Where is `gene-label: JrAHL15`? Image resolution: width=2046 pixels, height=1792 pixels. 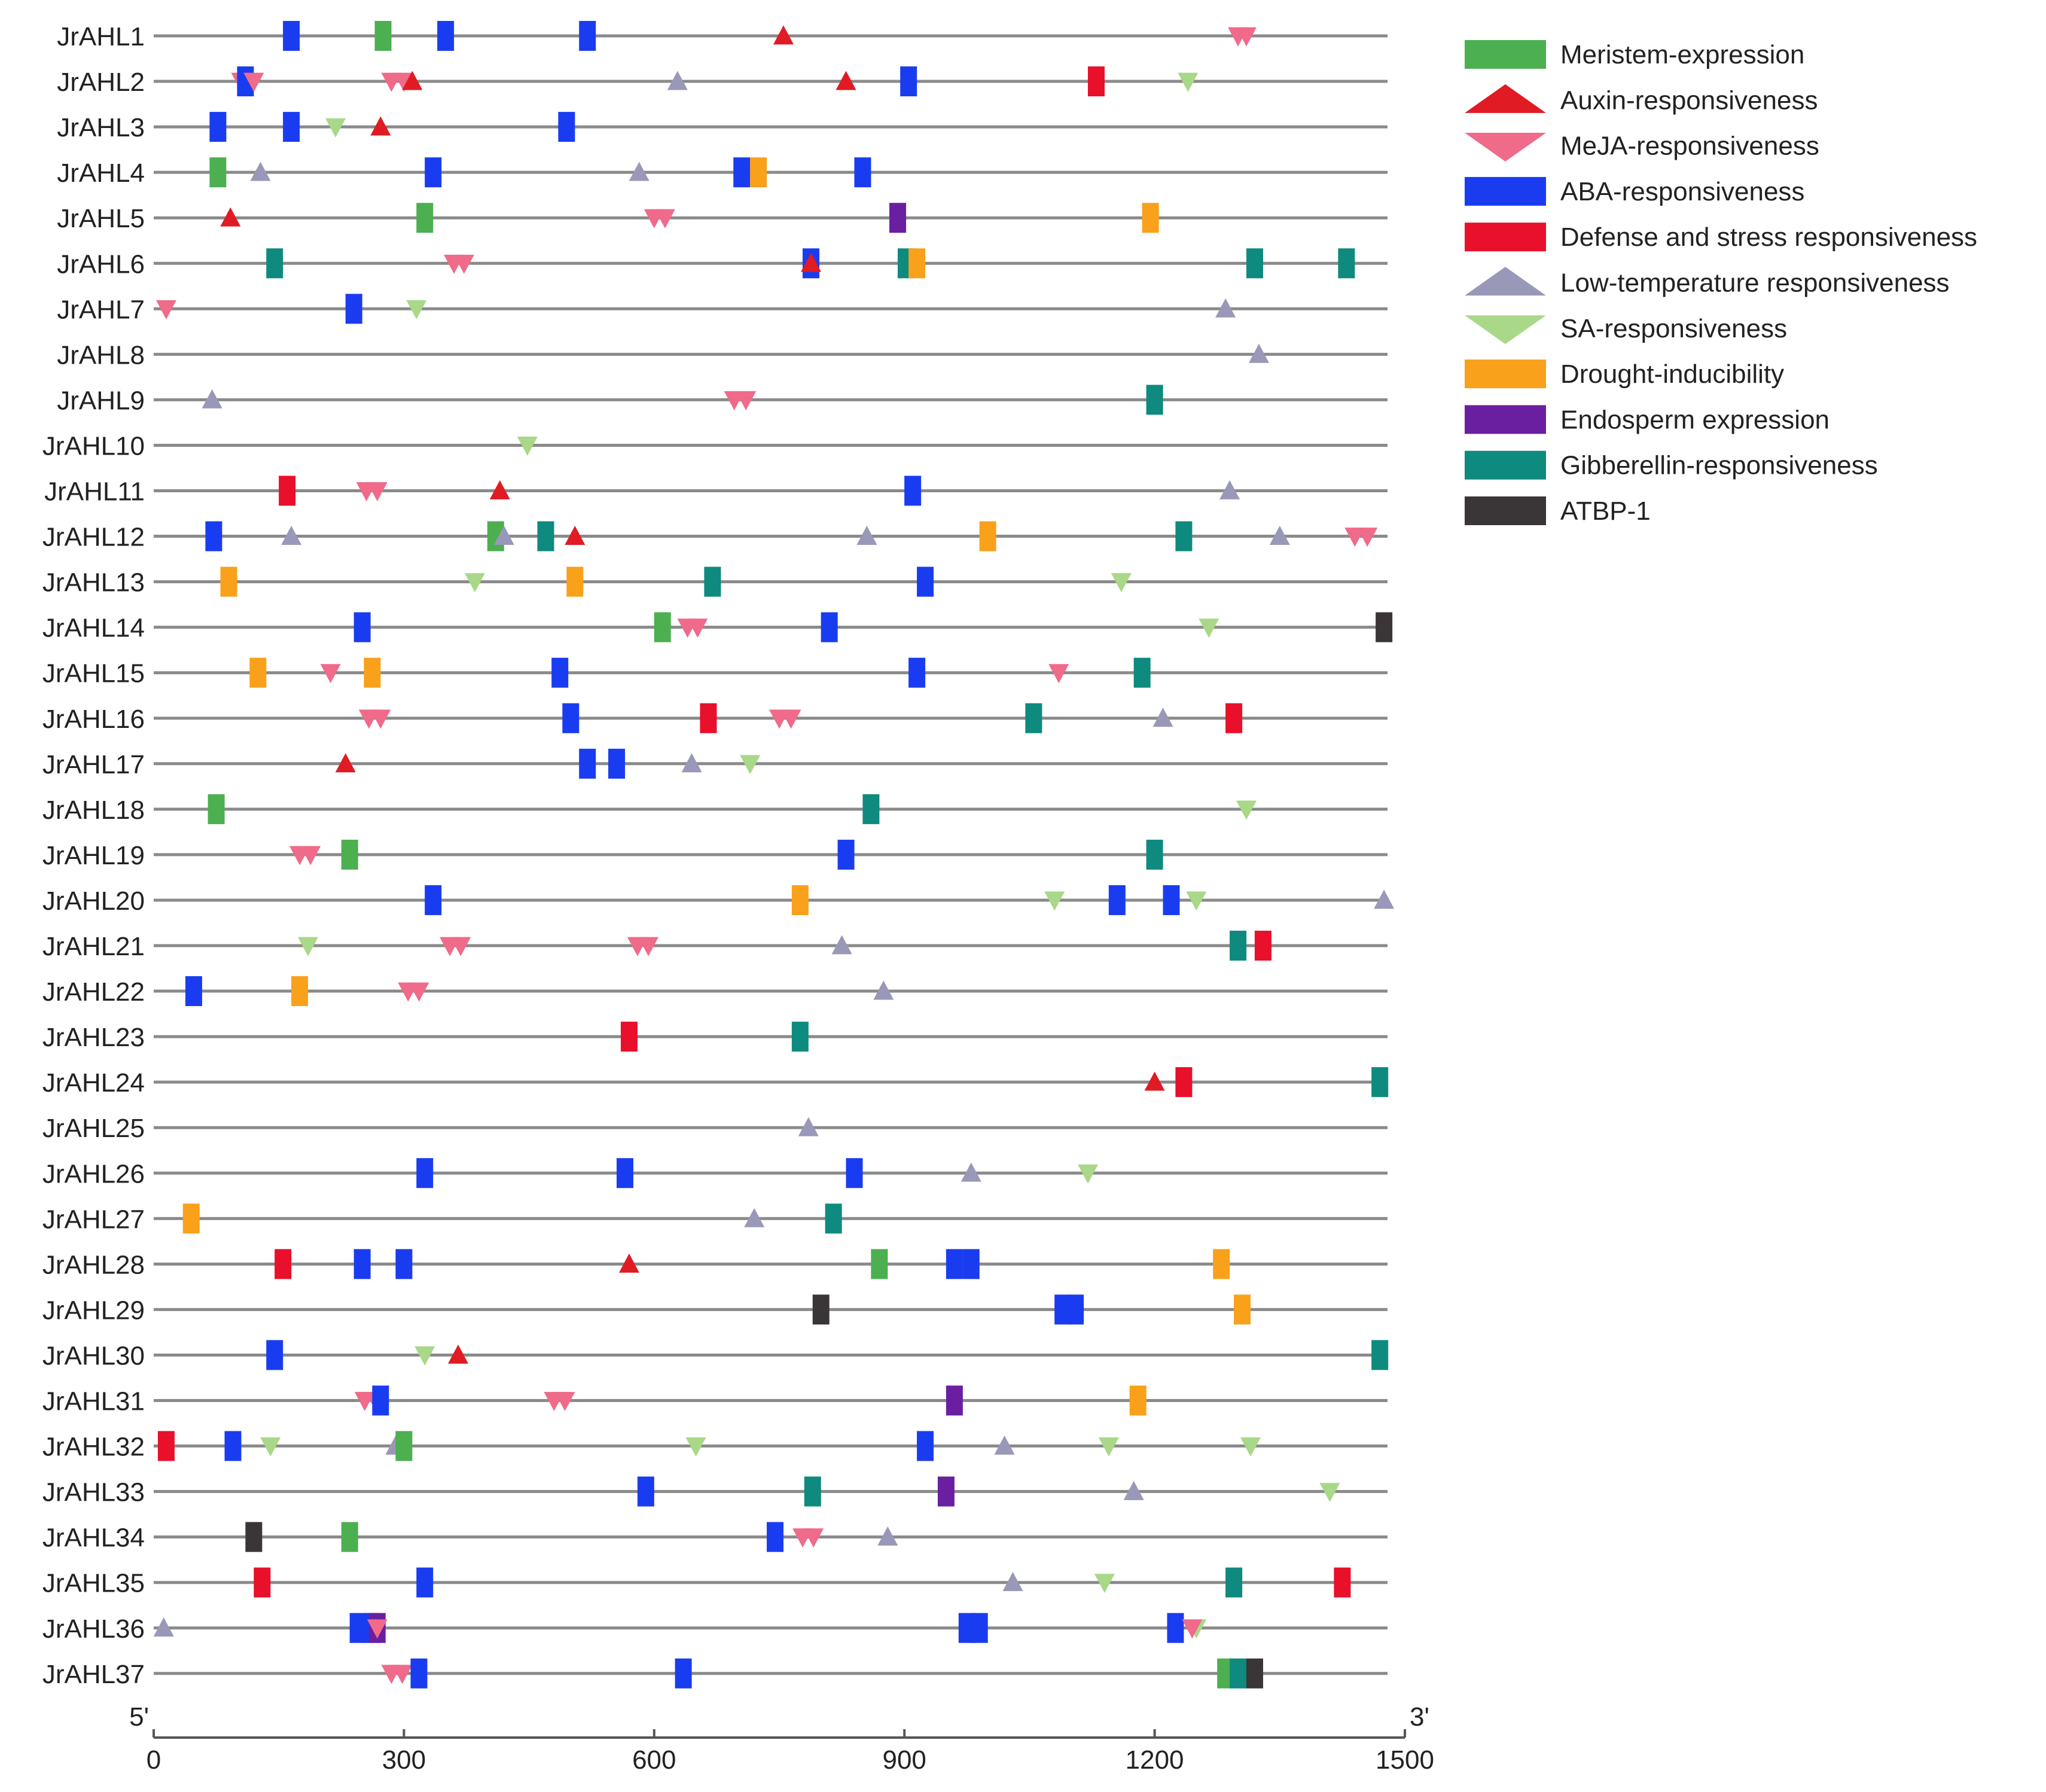 gene-label: JrAHL15 is located at coordinates (94, 673).